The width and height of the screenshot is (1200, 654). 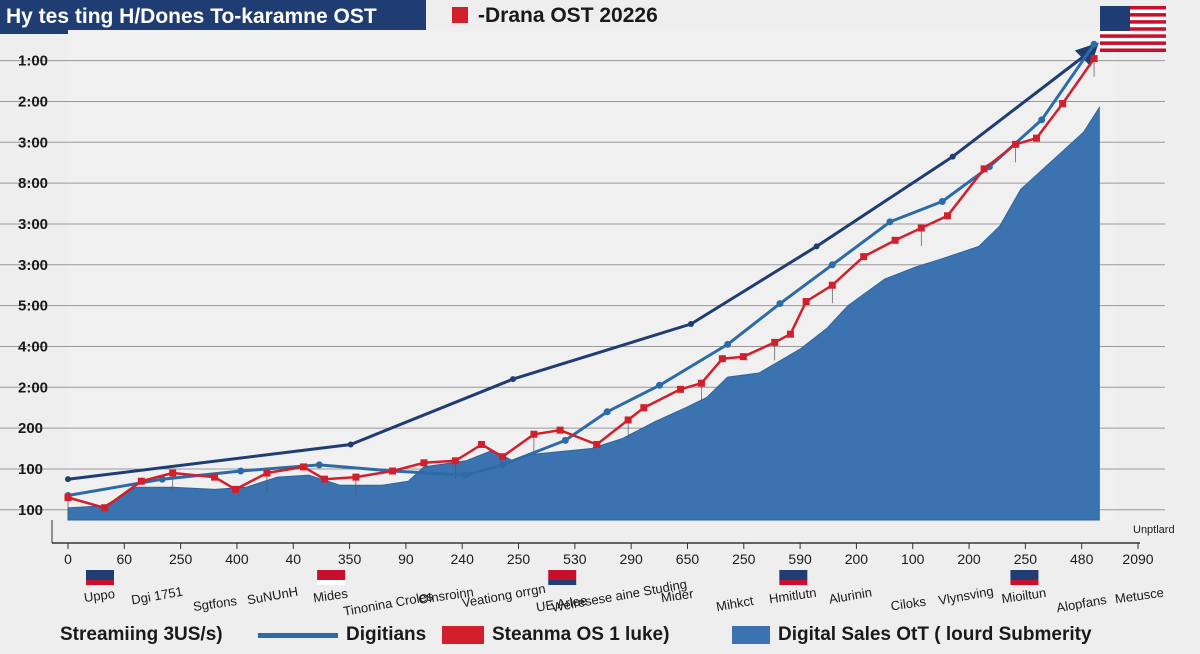 I want to click on x-category-label: Sgtfons, so click(x=215, y=603).